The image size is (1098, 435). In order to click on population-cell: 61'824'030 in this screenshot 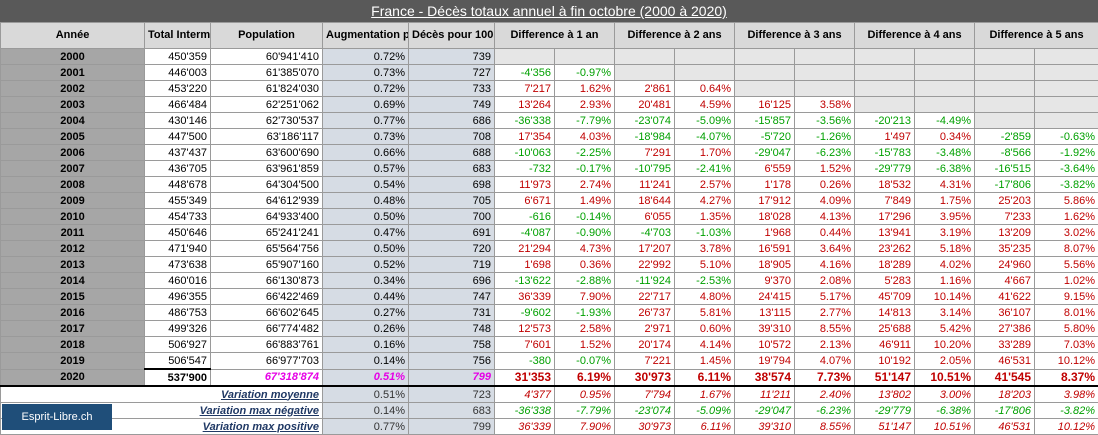, I will do `click(266, 88)`.